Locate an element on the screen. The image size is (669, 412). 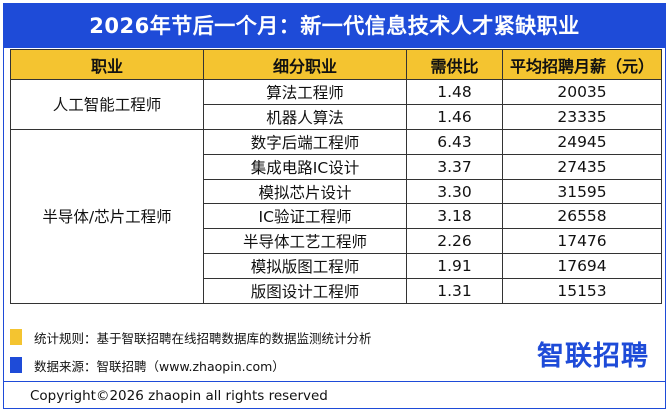
group-cell-chip-engineer: 半导体/芯片工程师 is located at coordinates (107, 216).